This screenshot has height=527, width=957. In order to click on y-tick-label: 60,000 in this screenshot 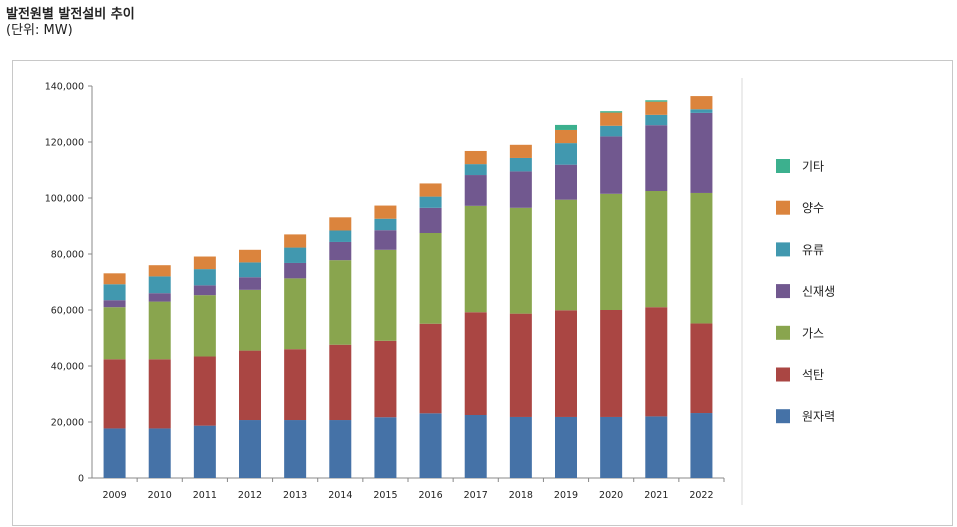, I will do `click(67, 311)`.